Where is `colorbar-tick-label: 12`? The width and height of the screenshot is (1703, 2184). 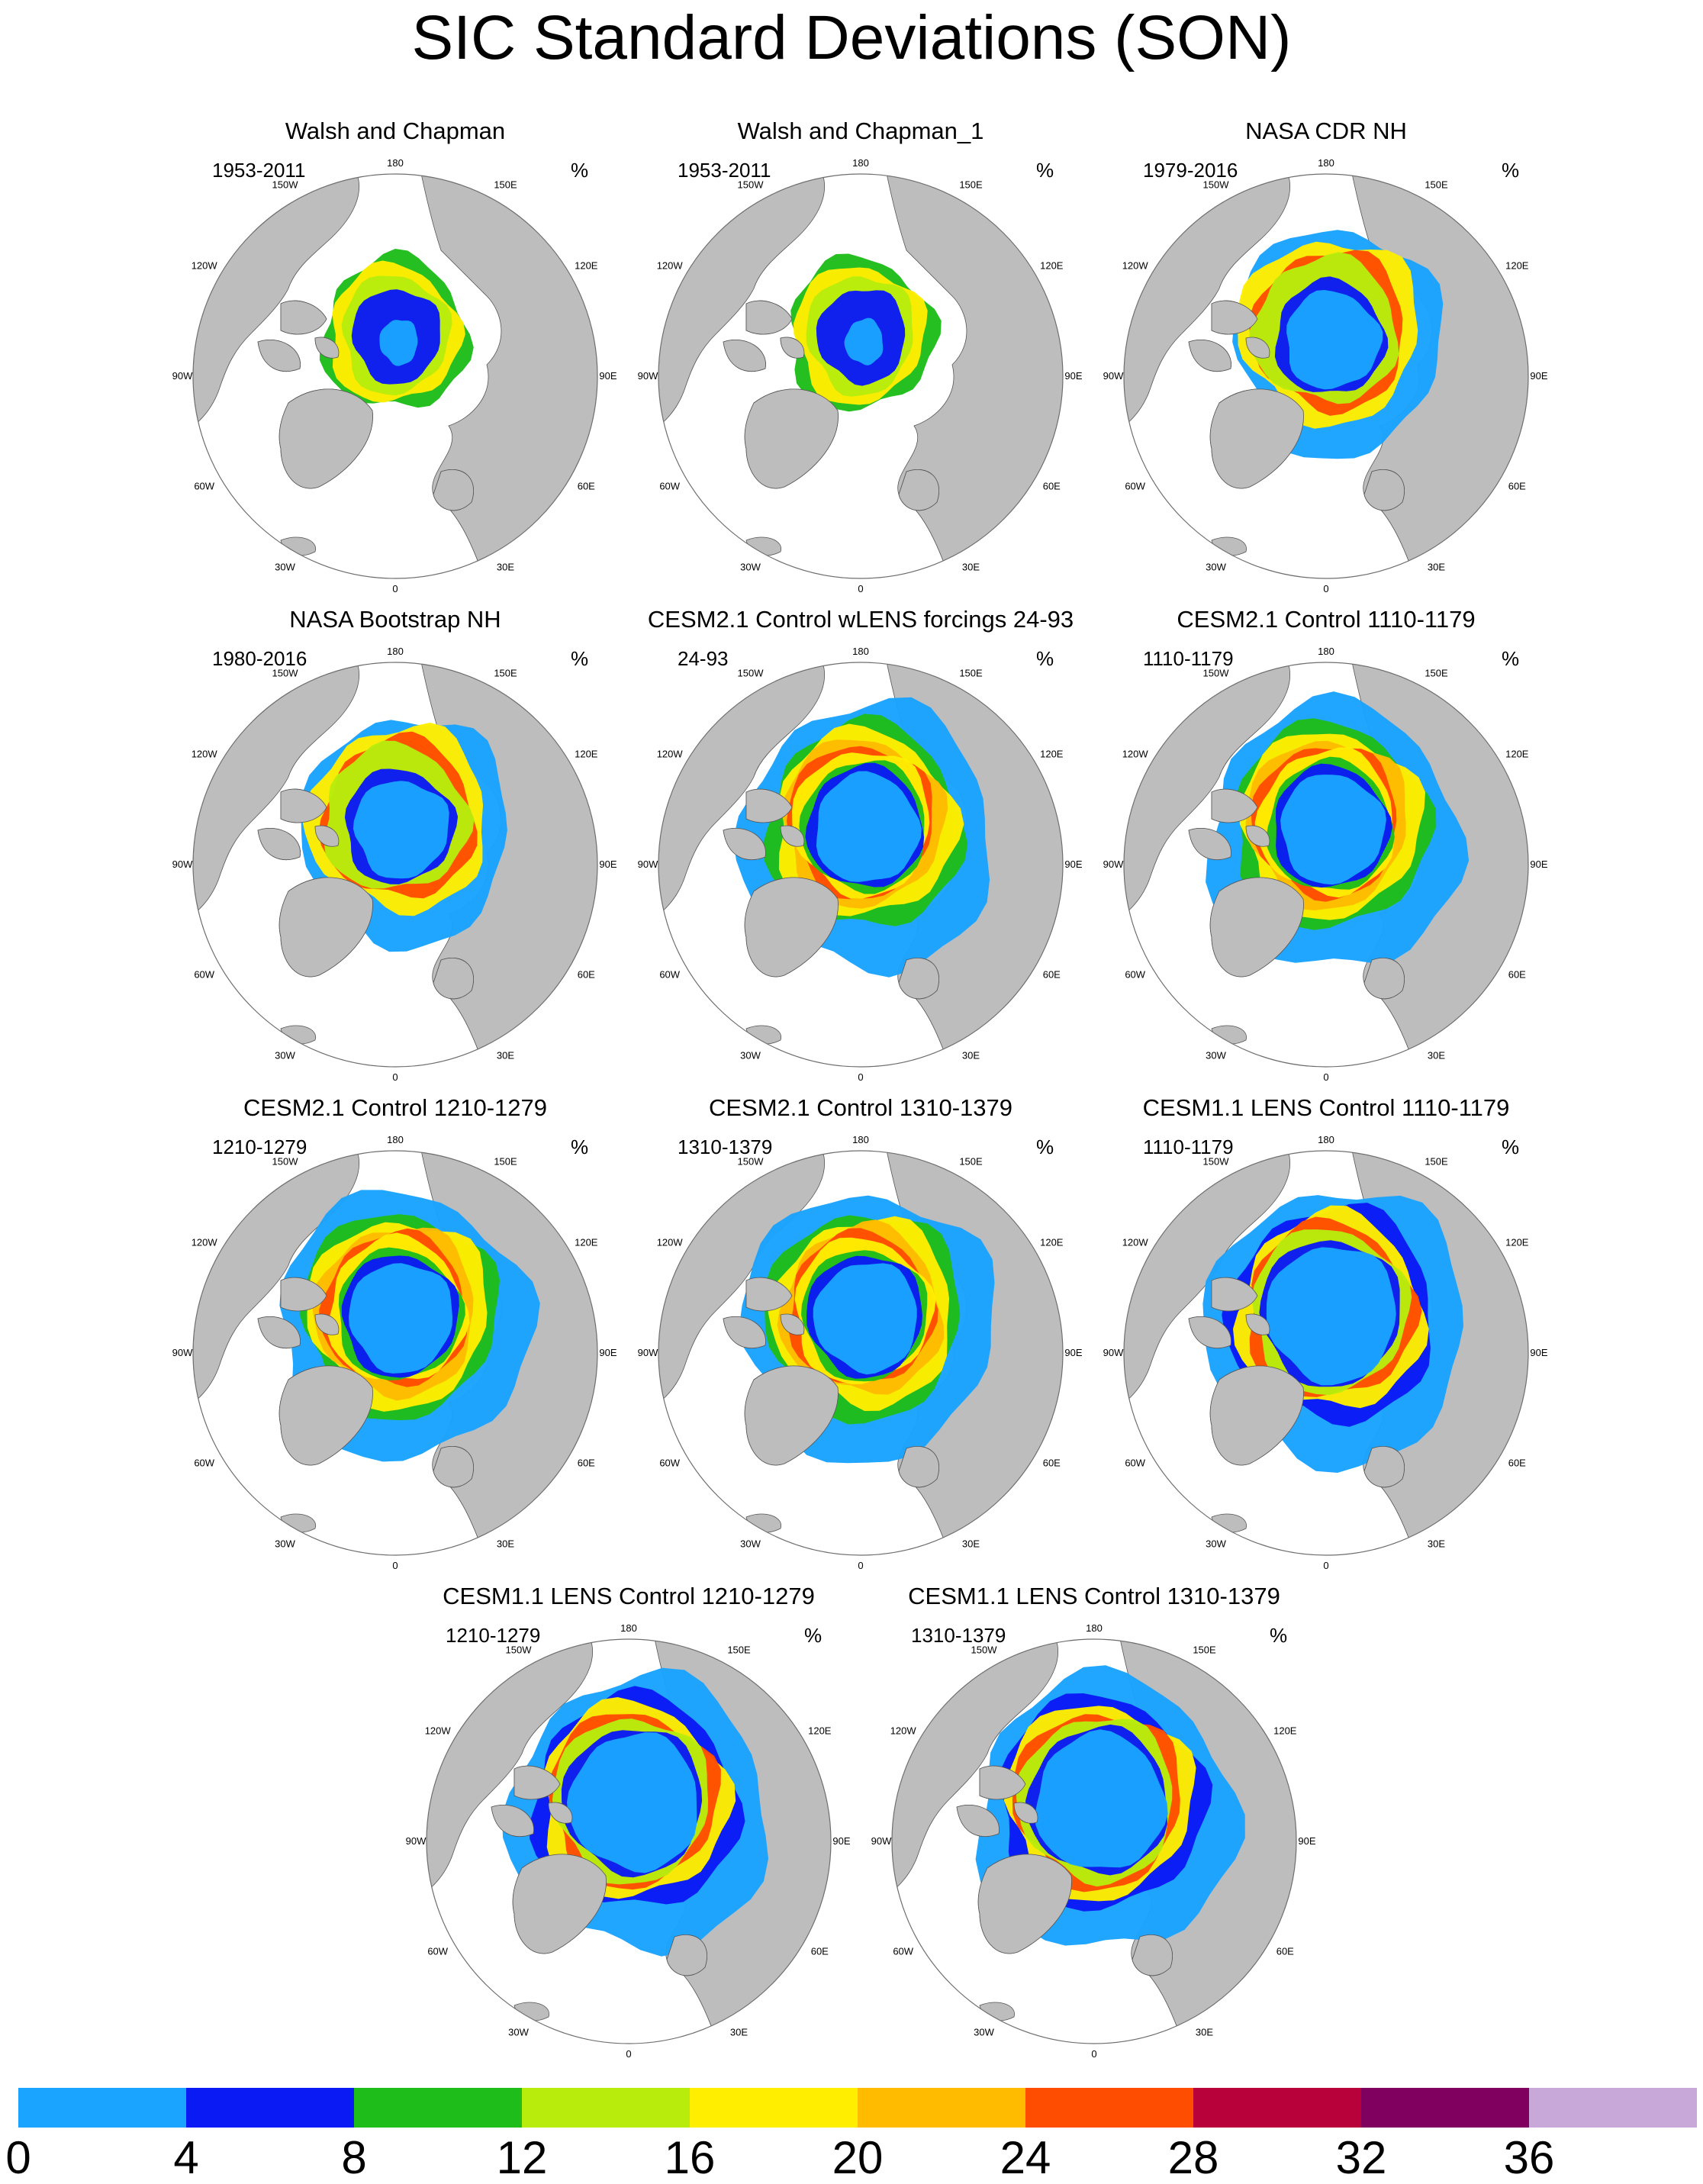 colorbar-tick-label: 12 is located at coordinates (522, 2157).